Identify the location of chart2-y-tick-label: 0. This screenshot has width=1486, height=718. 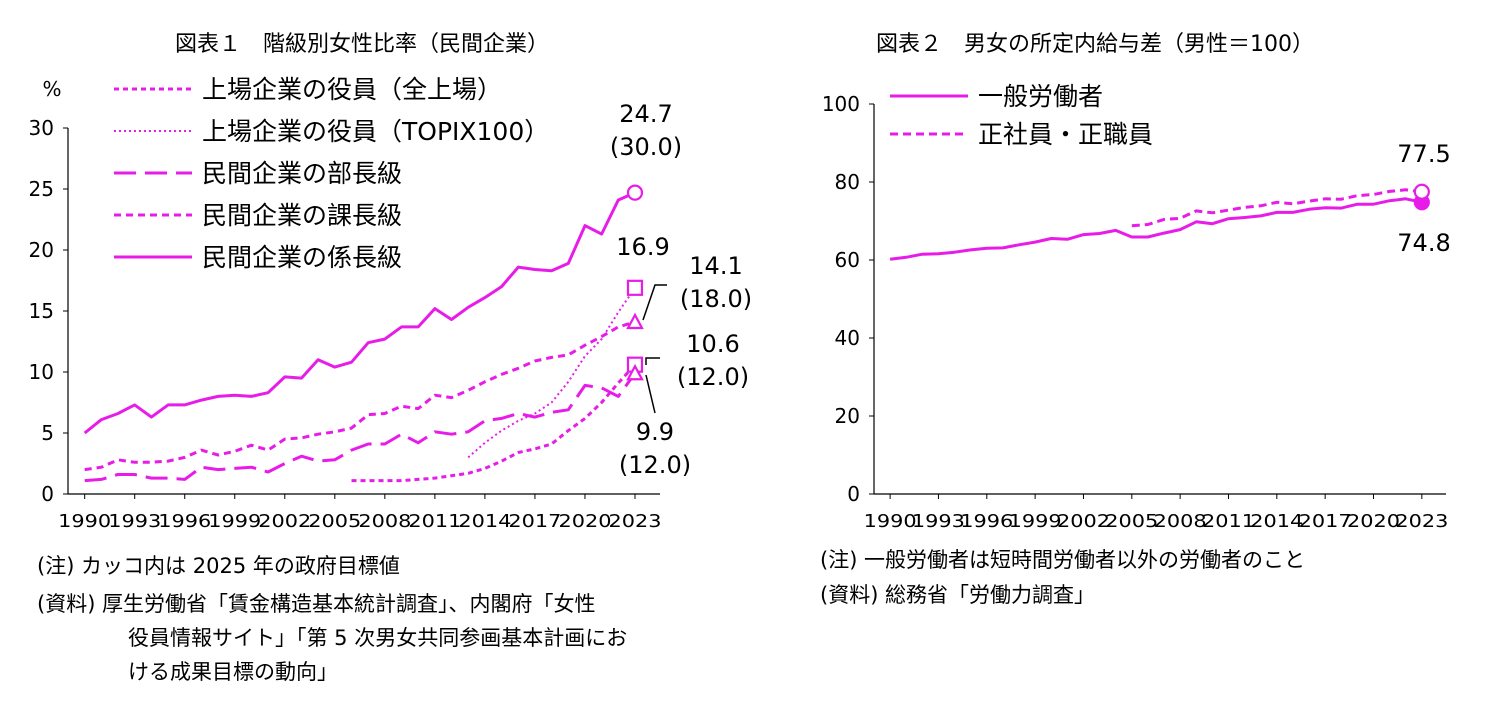
(853, 494).